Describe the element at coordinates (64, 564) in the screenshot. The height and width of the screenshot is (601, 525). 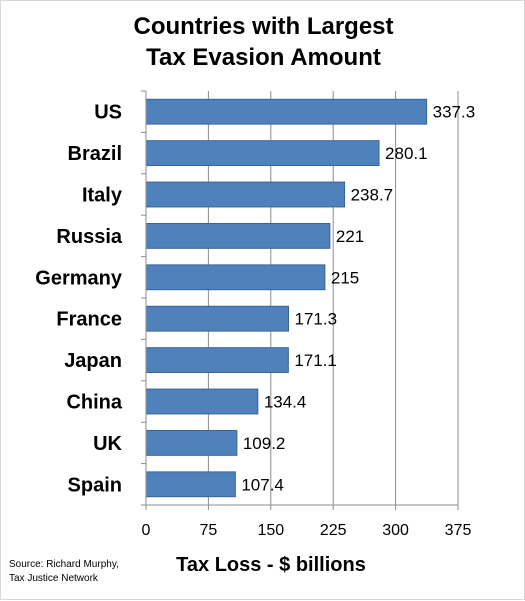
I see `source-line-1: Source: Richard Murphy,` at that location.